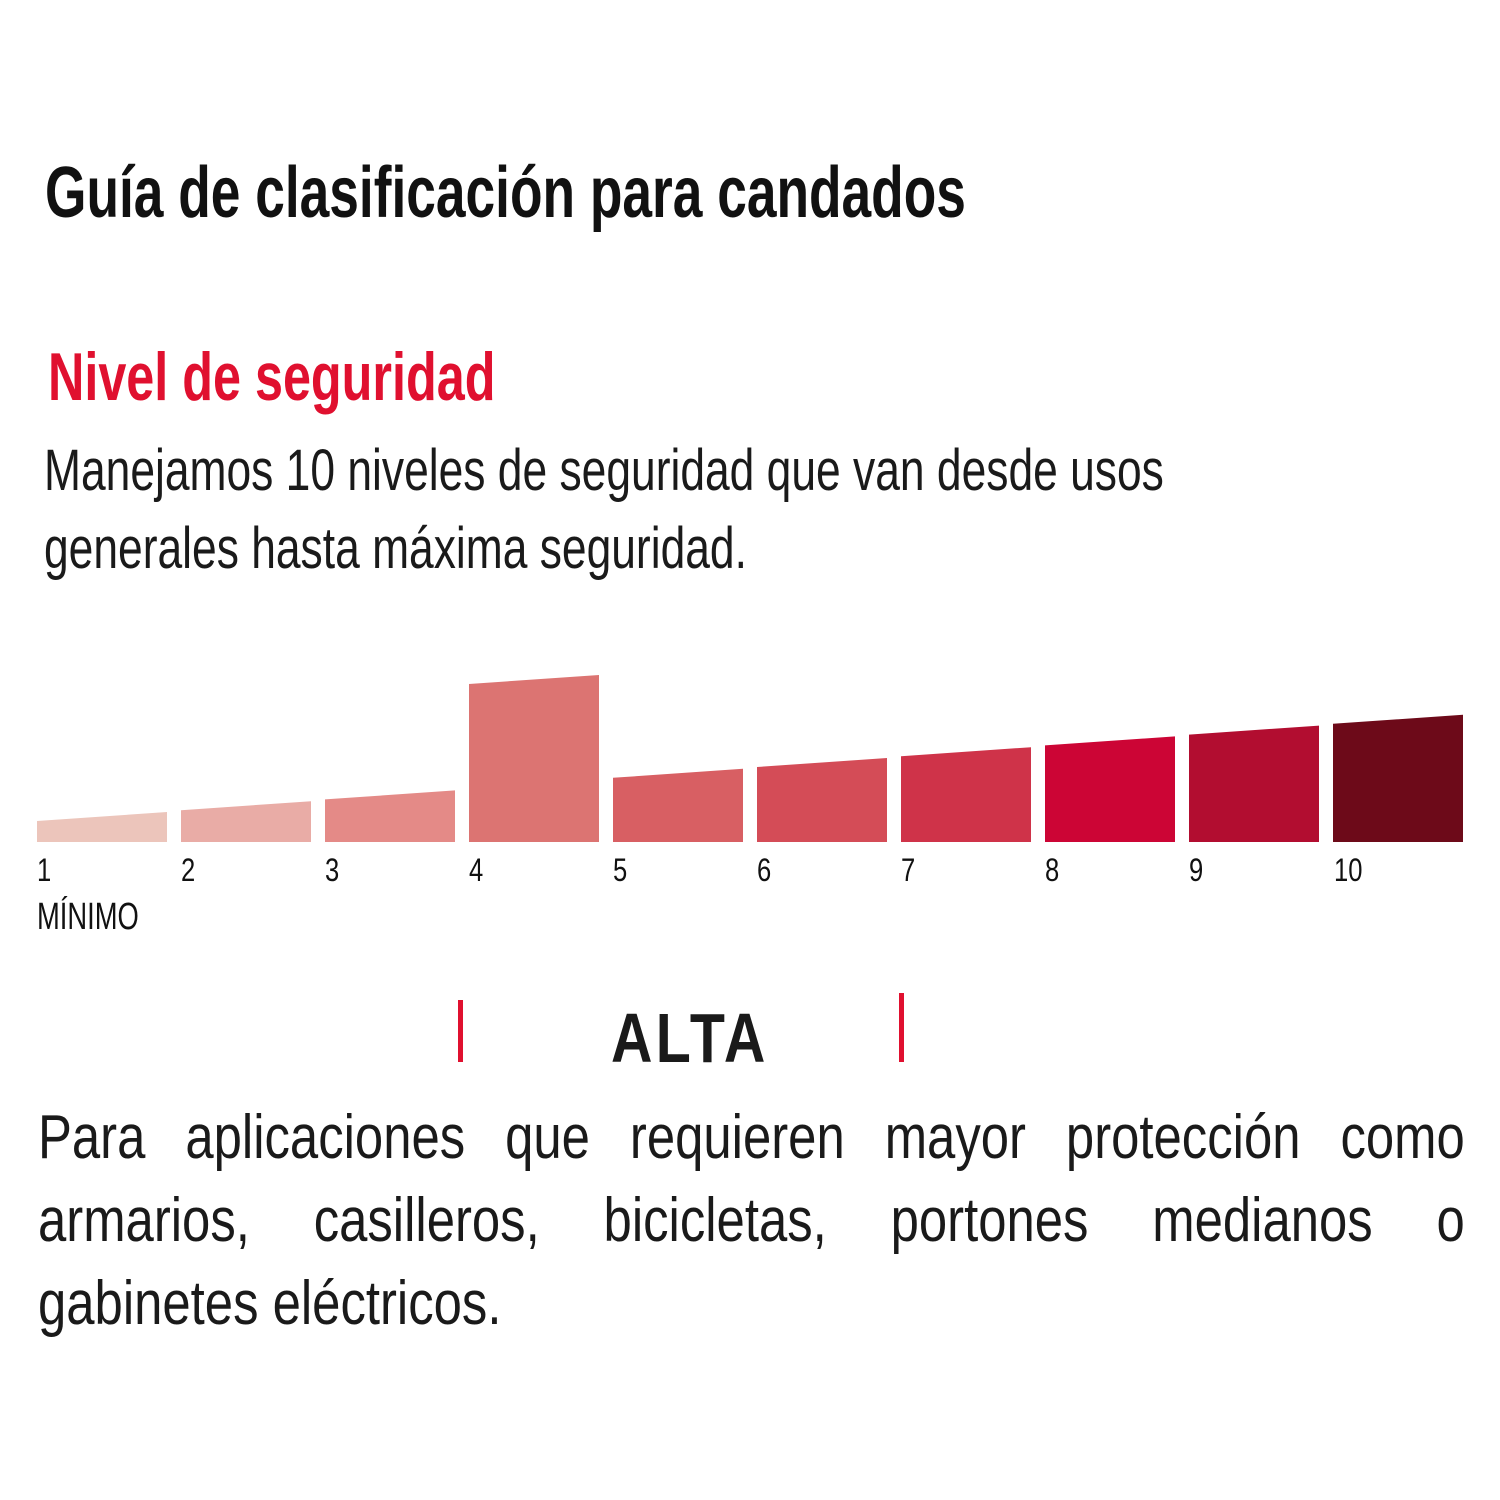 This screenshot has width=1500, height=1500. Describe the element at coordinates (901, 1027) in the screenshot. I see `range-marker-right` at that location.